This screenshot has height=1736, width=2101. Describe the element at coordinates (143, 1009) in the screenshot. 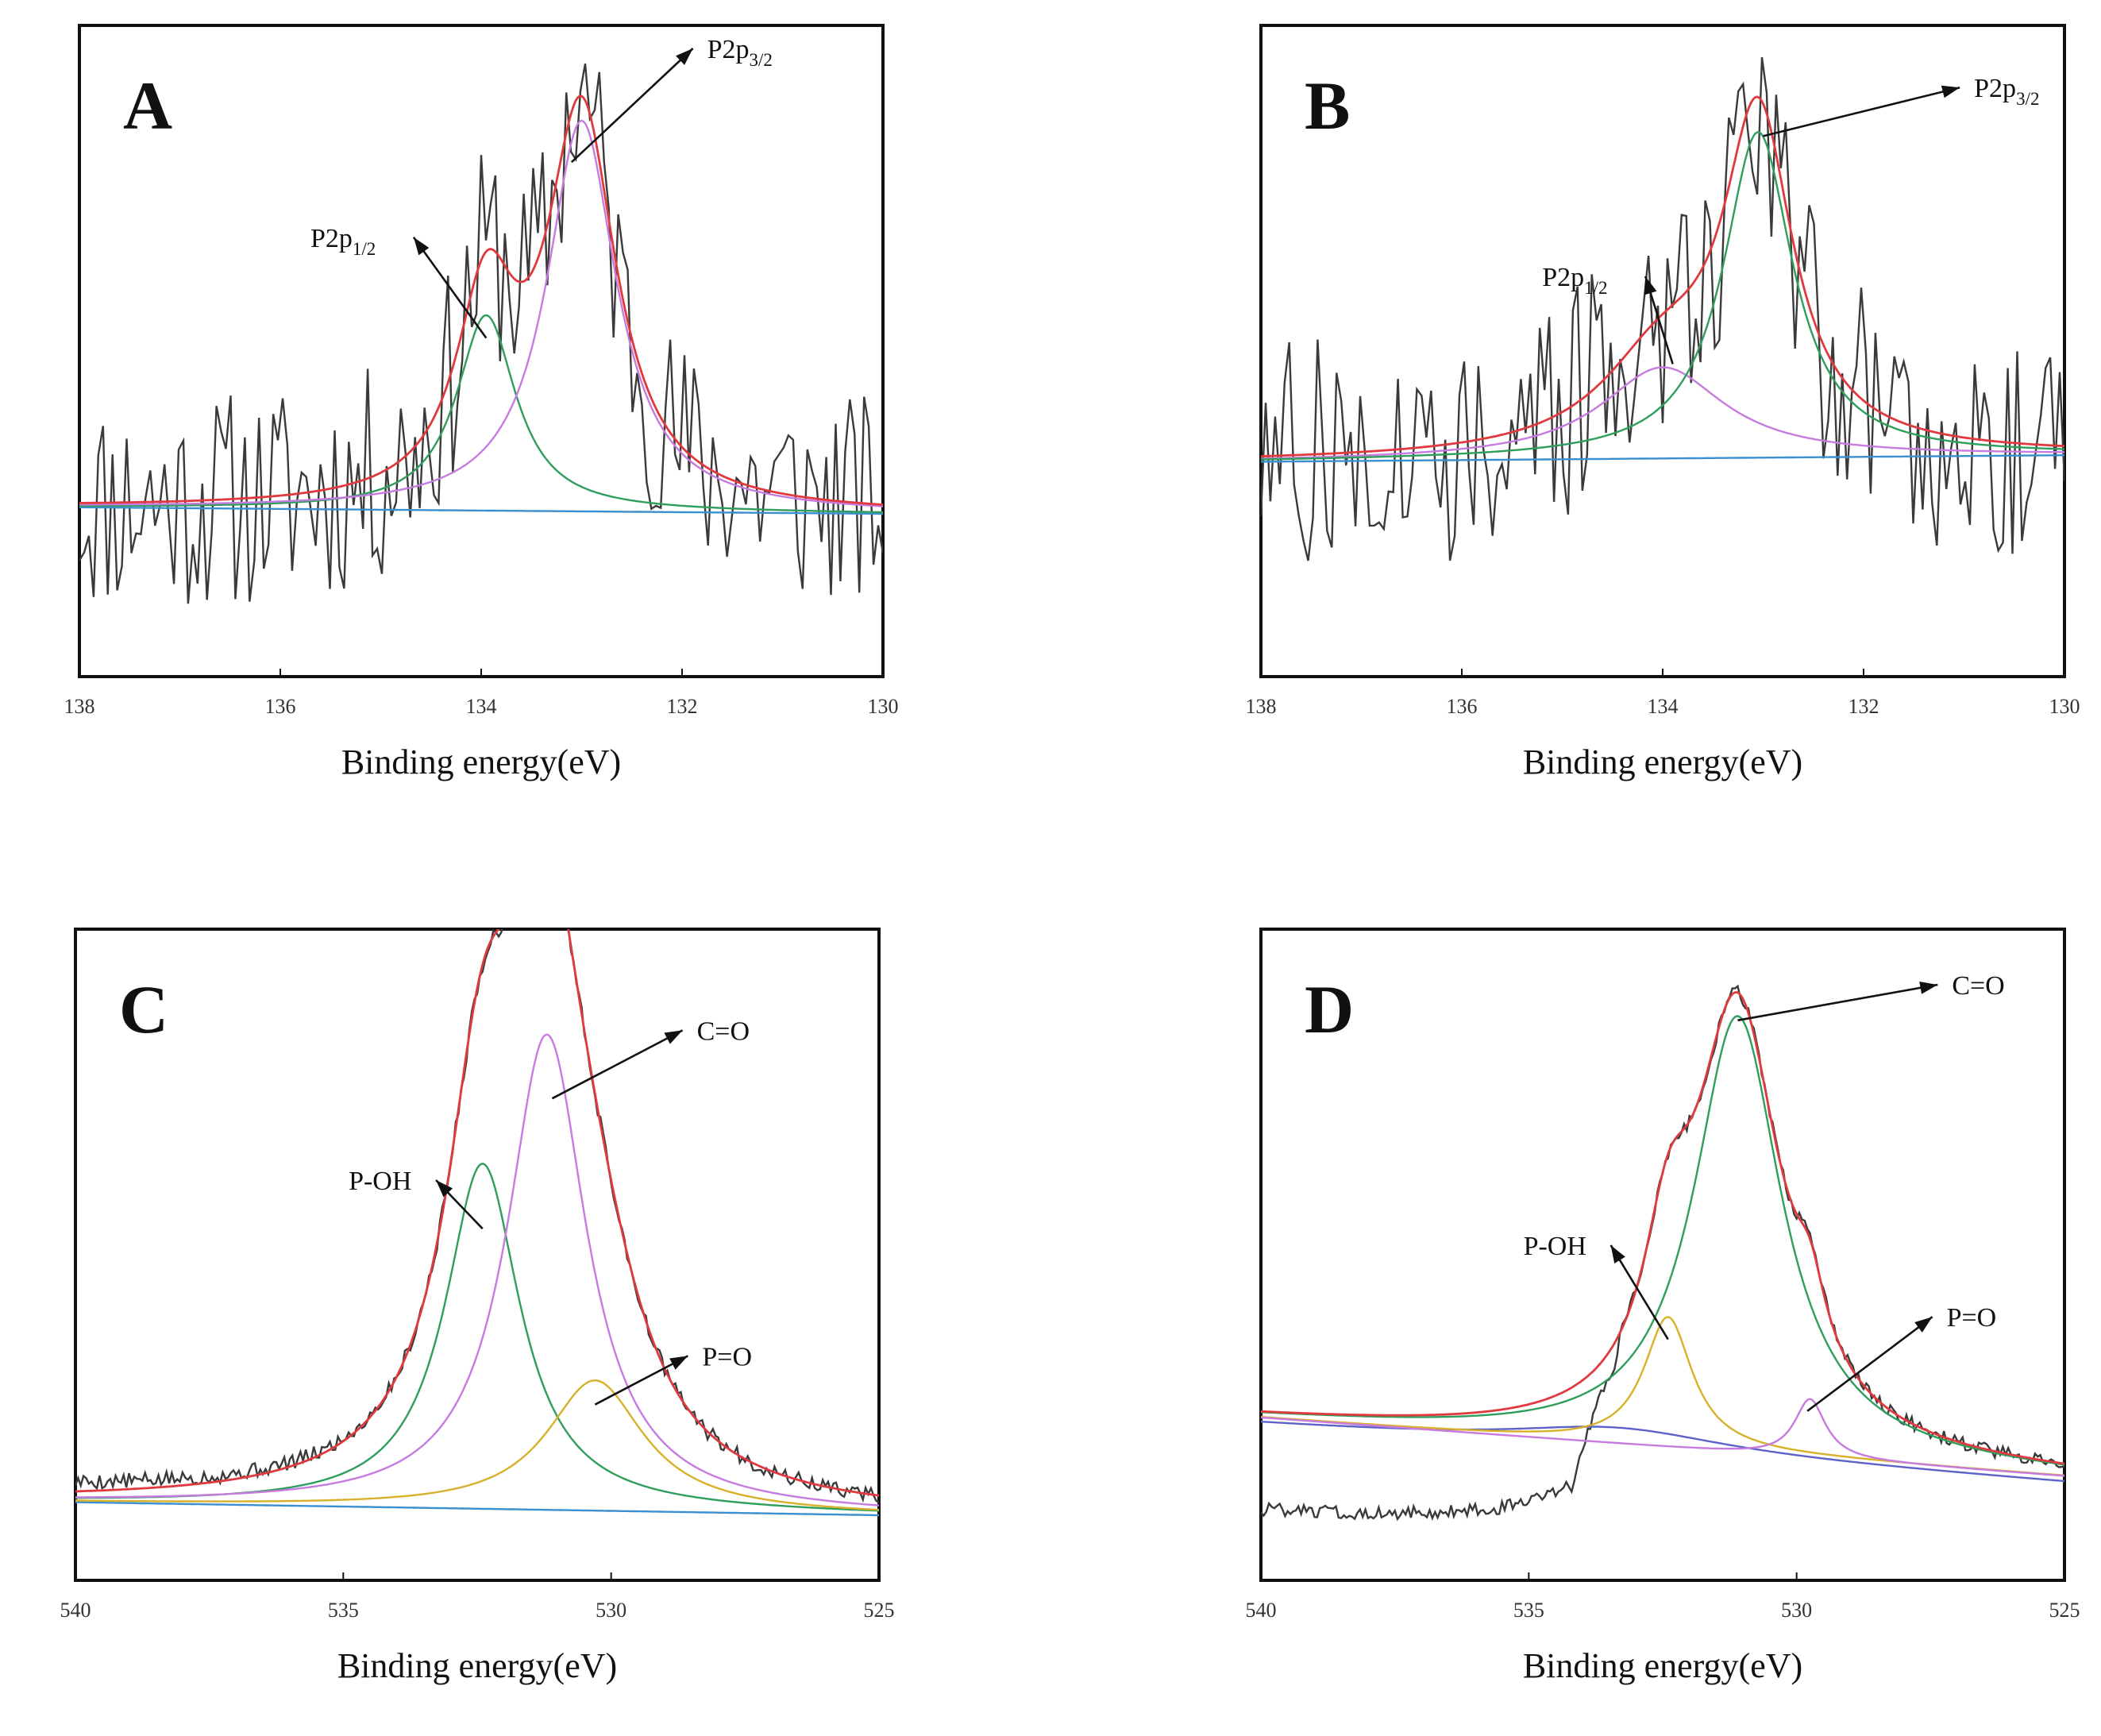

I see `panel-letter: C` at that location.